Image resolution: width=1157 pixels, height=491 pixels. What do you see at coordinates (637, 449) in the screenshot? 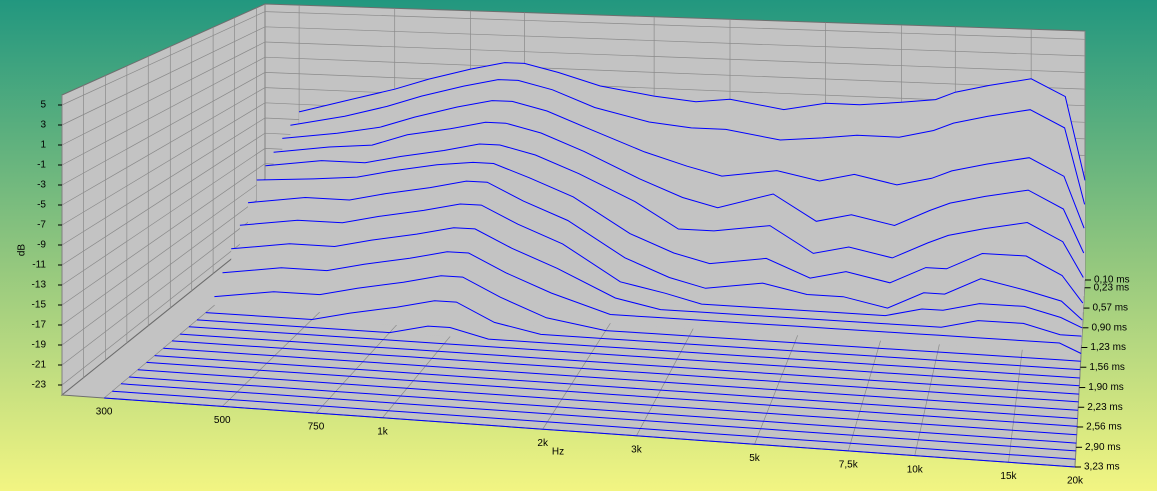
I see `x-tick-label: 3k` at bounding box center [637, 449].